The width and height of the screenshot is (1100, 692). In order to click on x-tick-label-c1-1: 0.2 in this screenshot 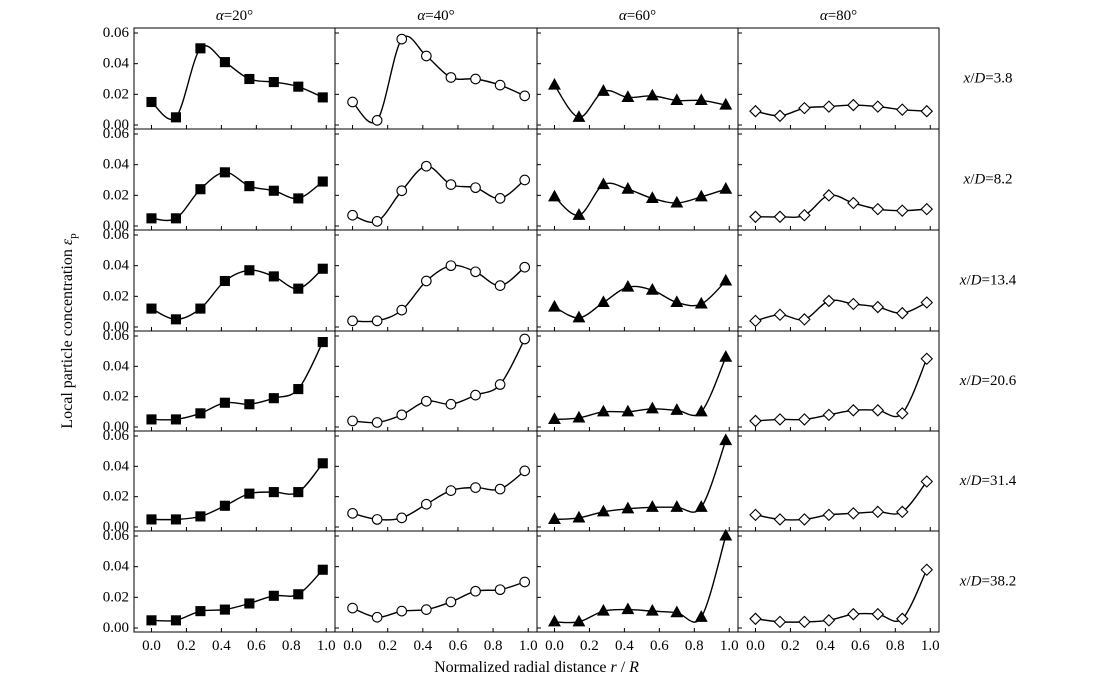, I will do `click(387, 646)`.